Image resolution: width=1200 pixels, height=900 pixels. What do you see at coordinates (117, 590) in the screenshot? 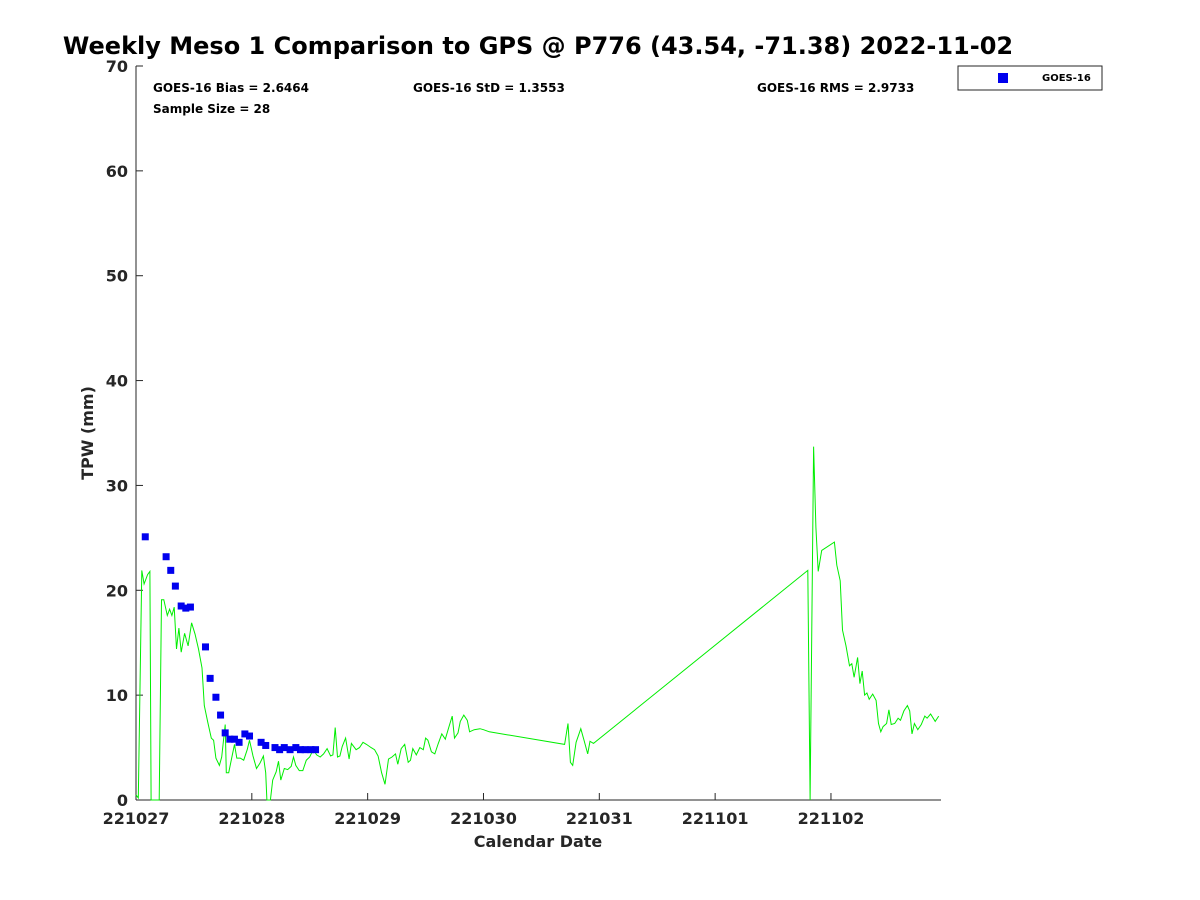
I see `y-tick-label: 20` at bounding box center [117, 590].